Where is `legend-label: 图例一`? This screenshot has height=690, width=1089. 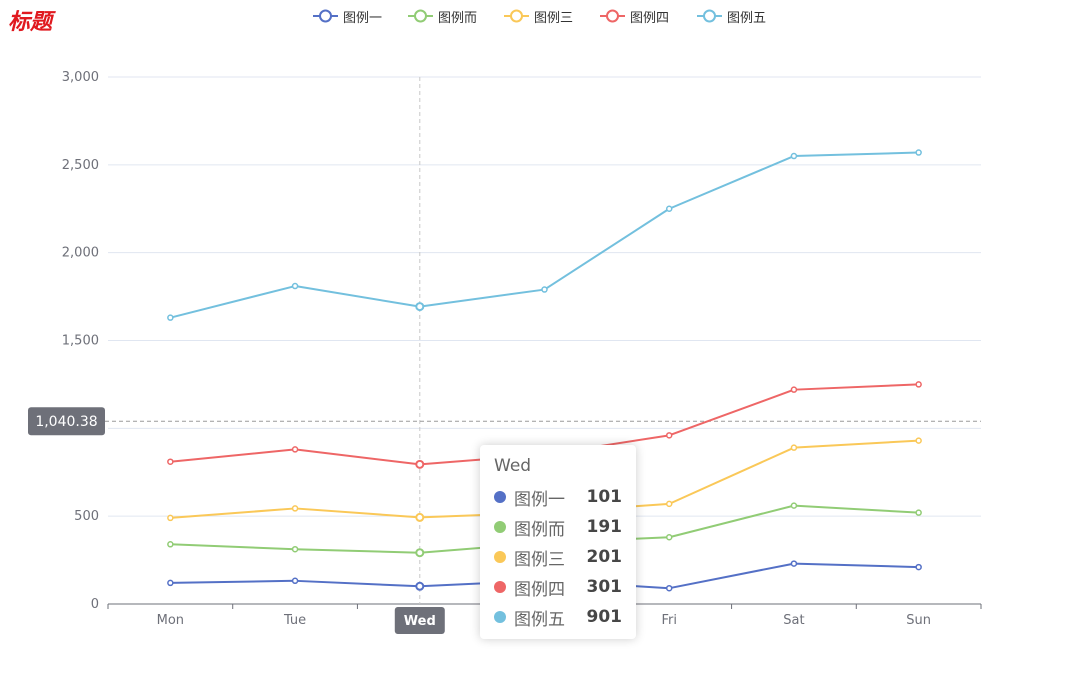
legend-label: 图例一 is located at coordinates (363, 18).